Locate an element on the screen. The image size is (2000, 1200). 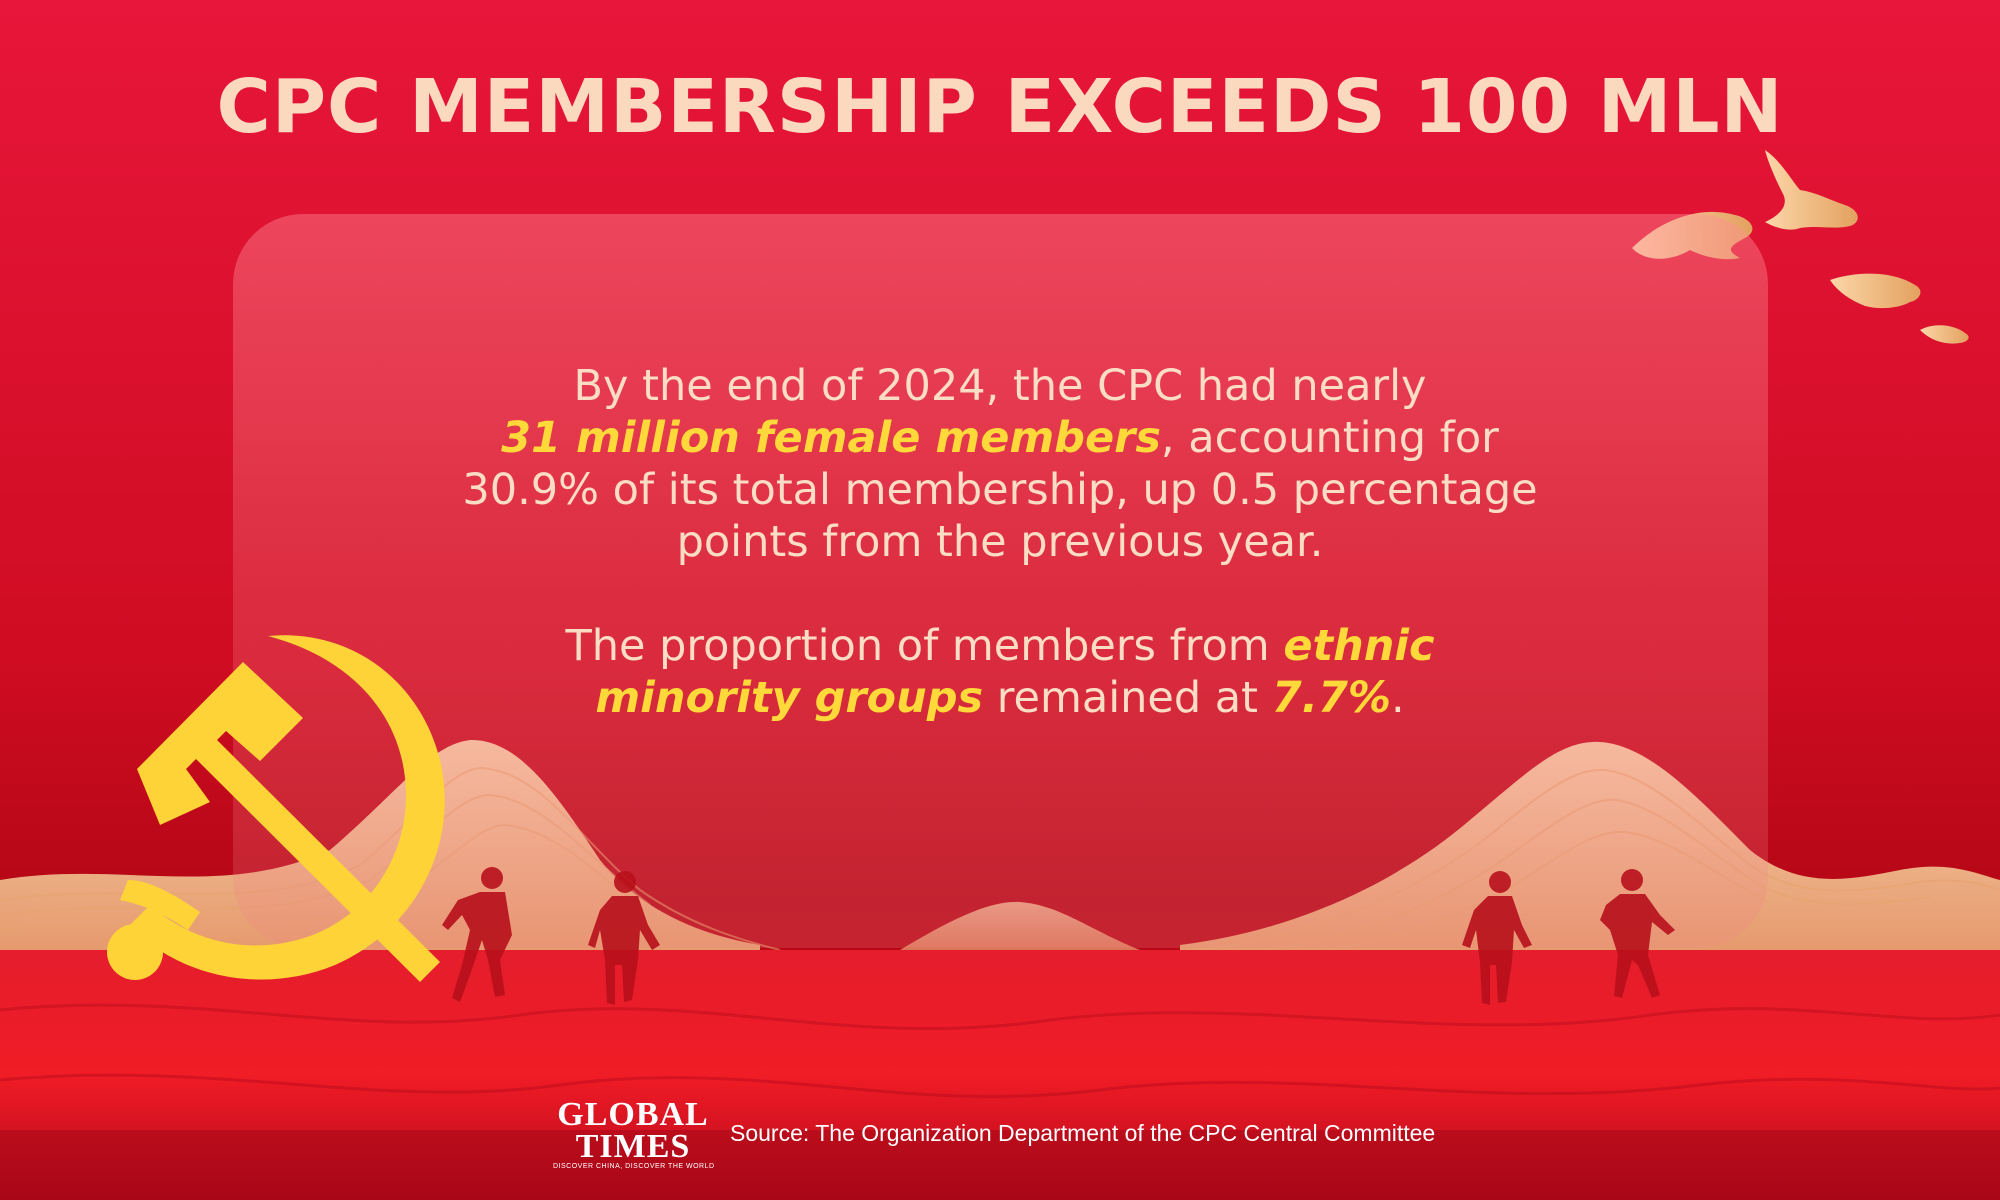
hammer-and-sickle-icon is located at coordinates (276, 808).